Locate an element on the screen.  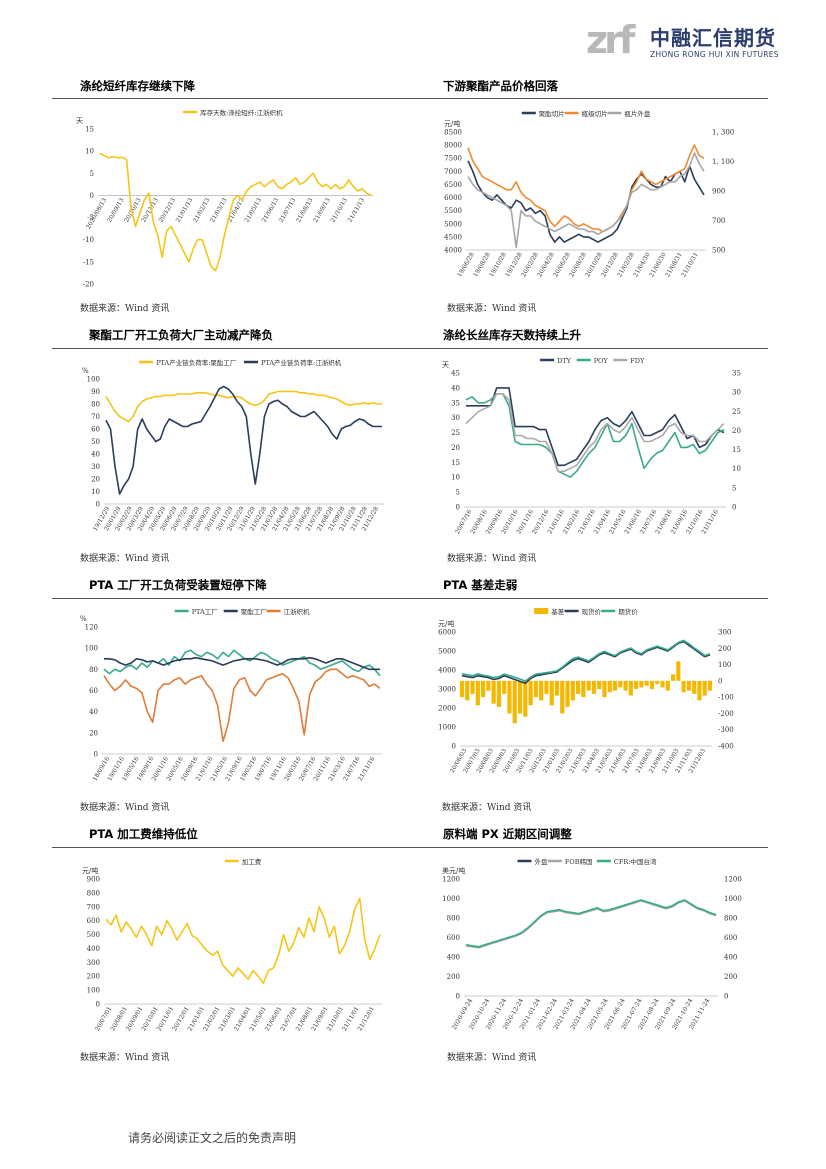
y-tick-label: 8000 is located at coordinates (453, 146).